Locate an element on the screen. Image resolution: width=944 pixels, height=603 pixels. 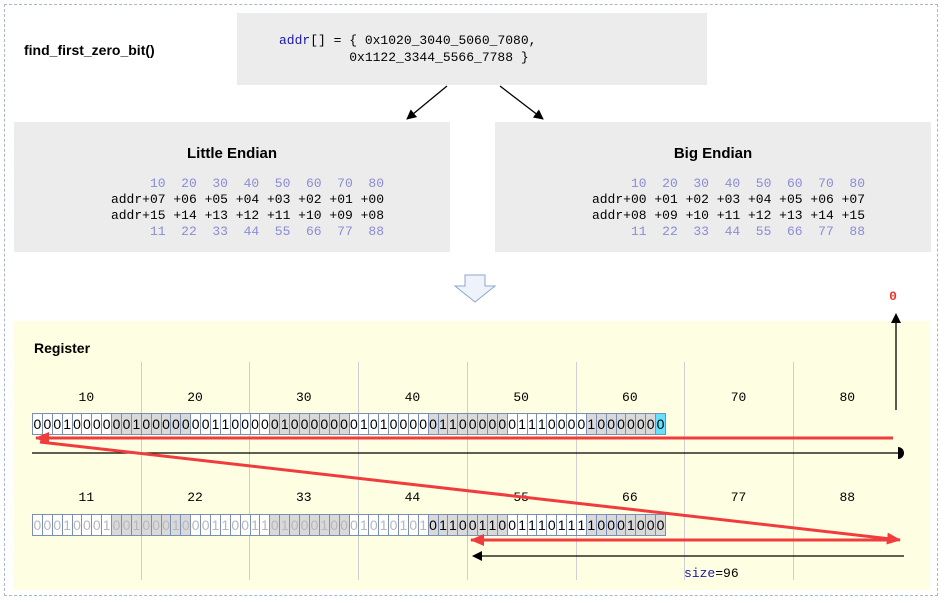
code-line-1: addr[] = { 0x1020_3040_5060_7080, is located at coordinates (407, 40).